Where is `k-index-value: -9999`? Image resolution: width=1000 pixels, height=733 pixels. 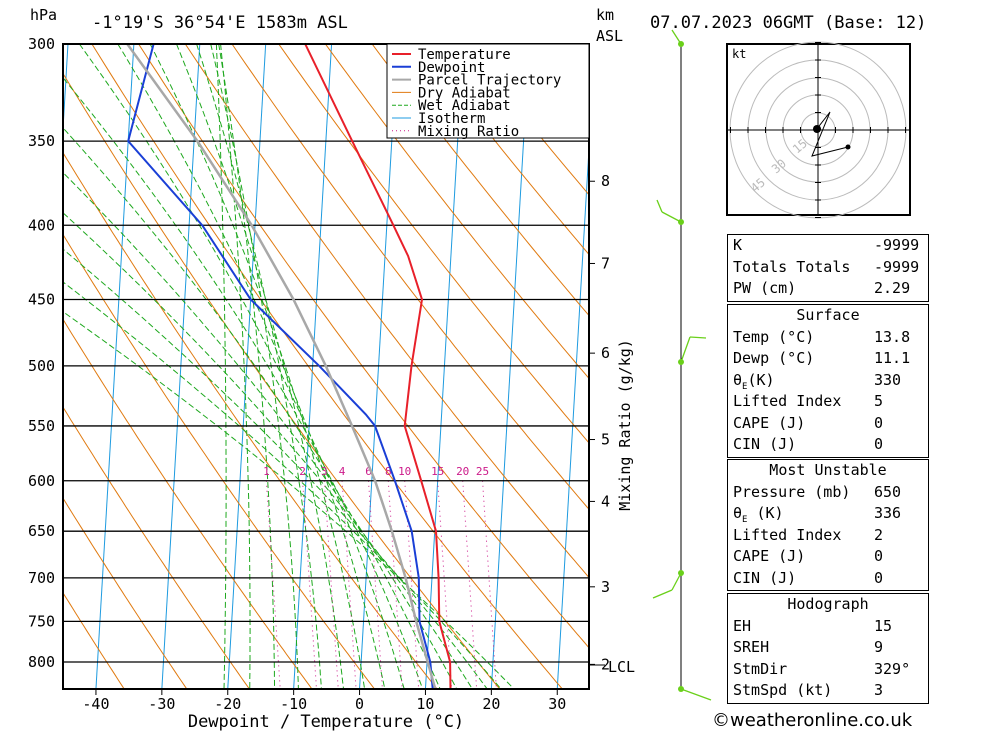 k-index-value: -9999 is located at coordinates (897, 245).